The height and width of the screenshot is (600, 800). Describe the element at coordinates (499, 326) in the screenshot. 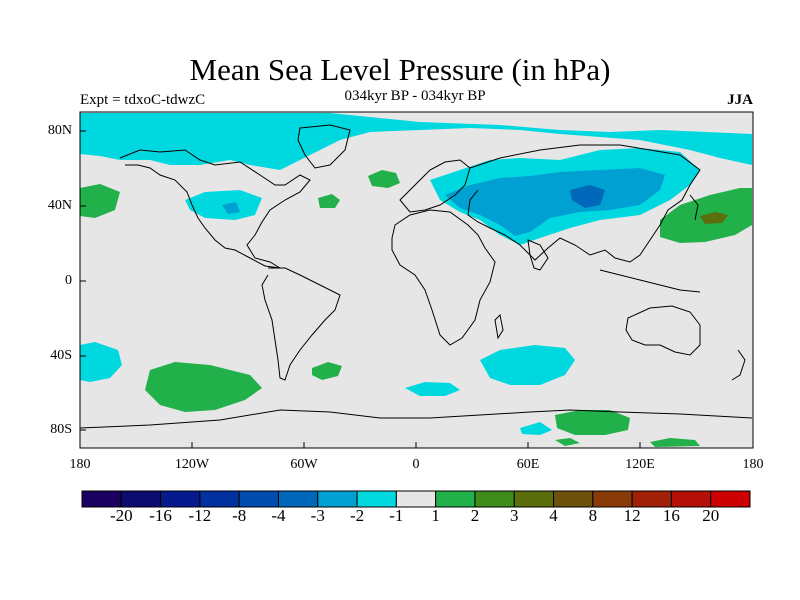

I see `madagascar-coast` at that location.